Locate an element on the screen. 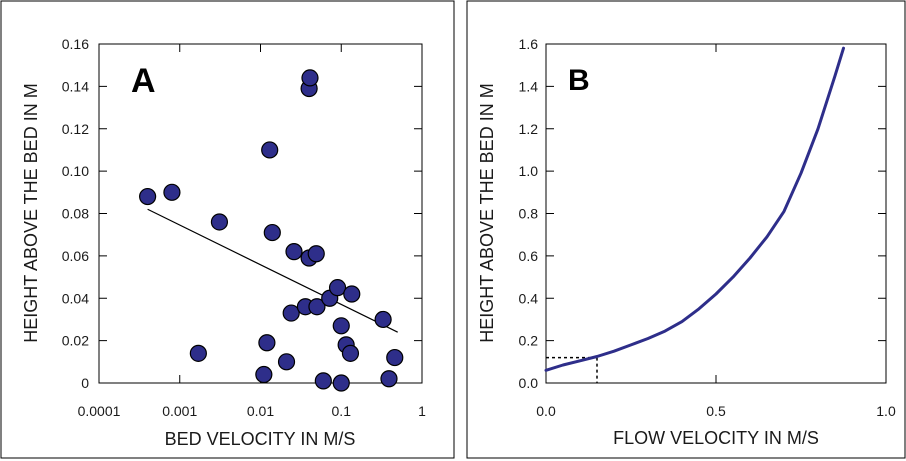 This screenshot has width=906, height=461. panel-a-y-tick-label: 0.14 is located at coordinates (75, 86).